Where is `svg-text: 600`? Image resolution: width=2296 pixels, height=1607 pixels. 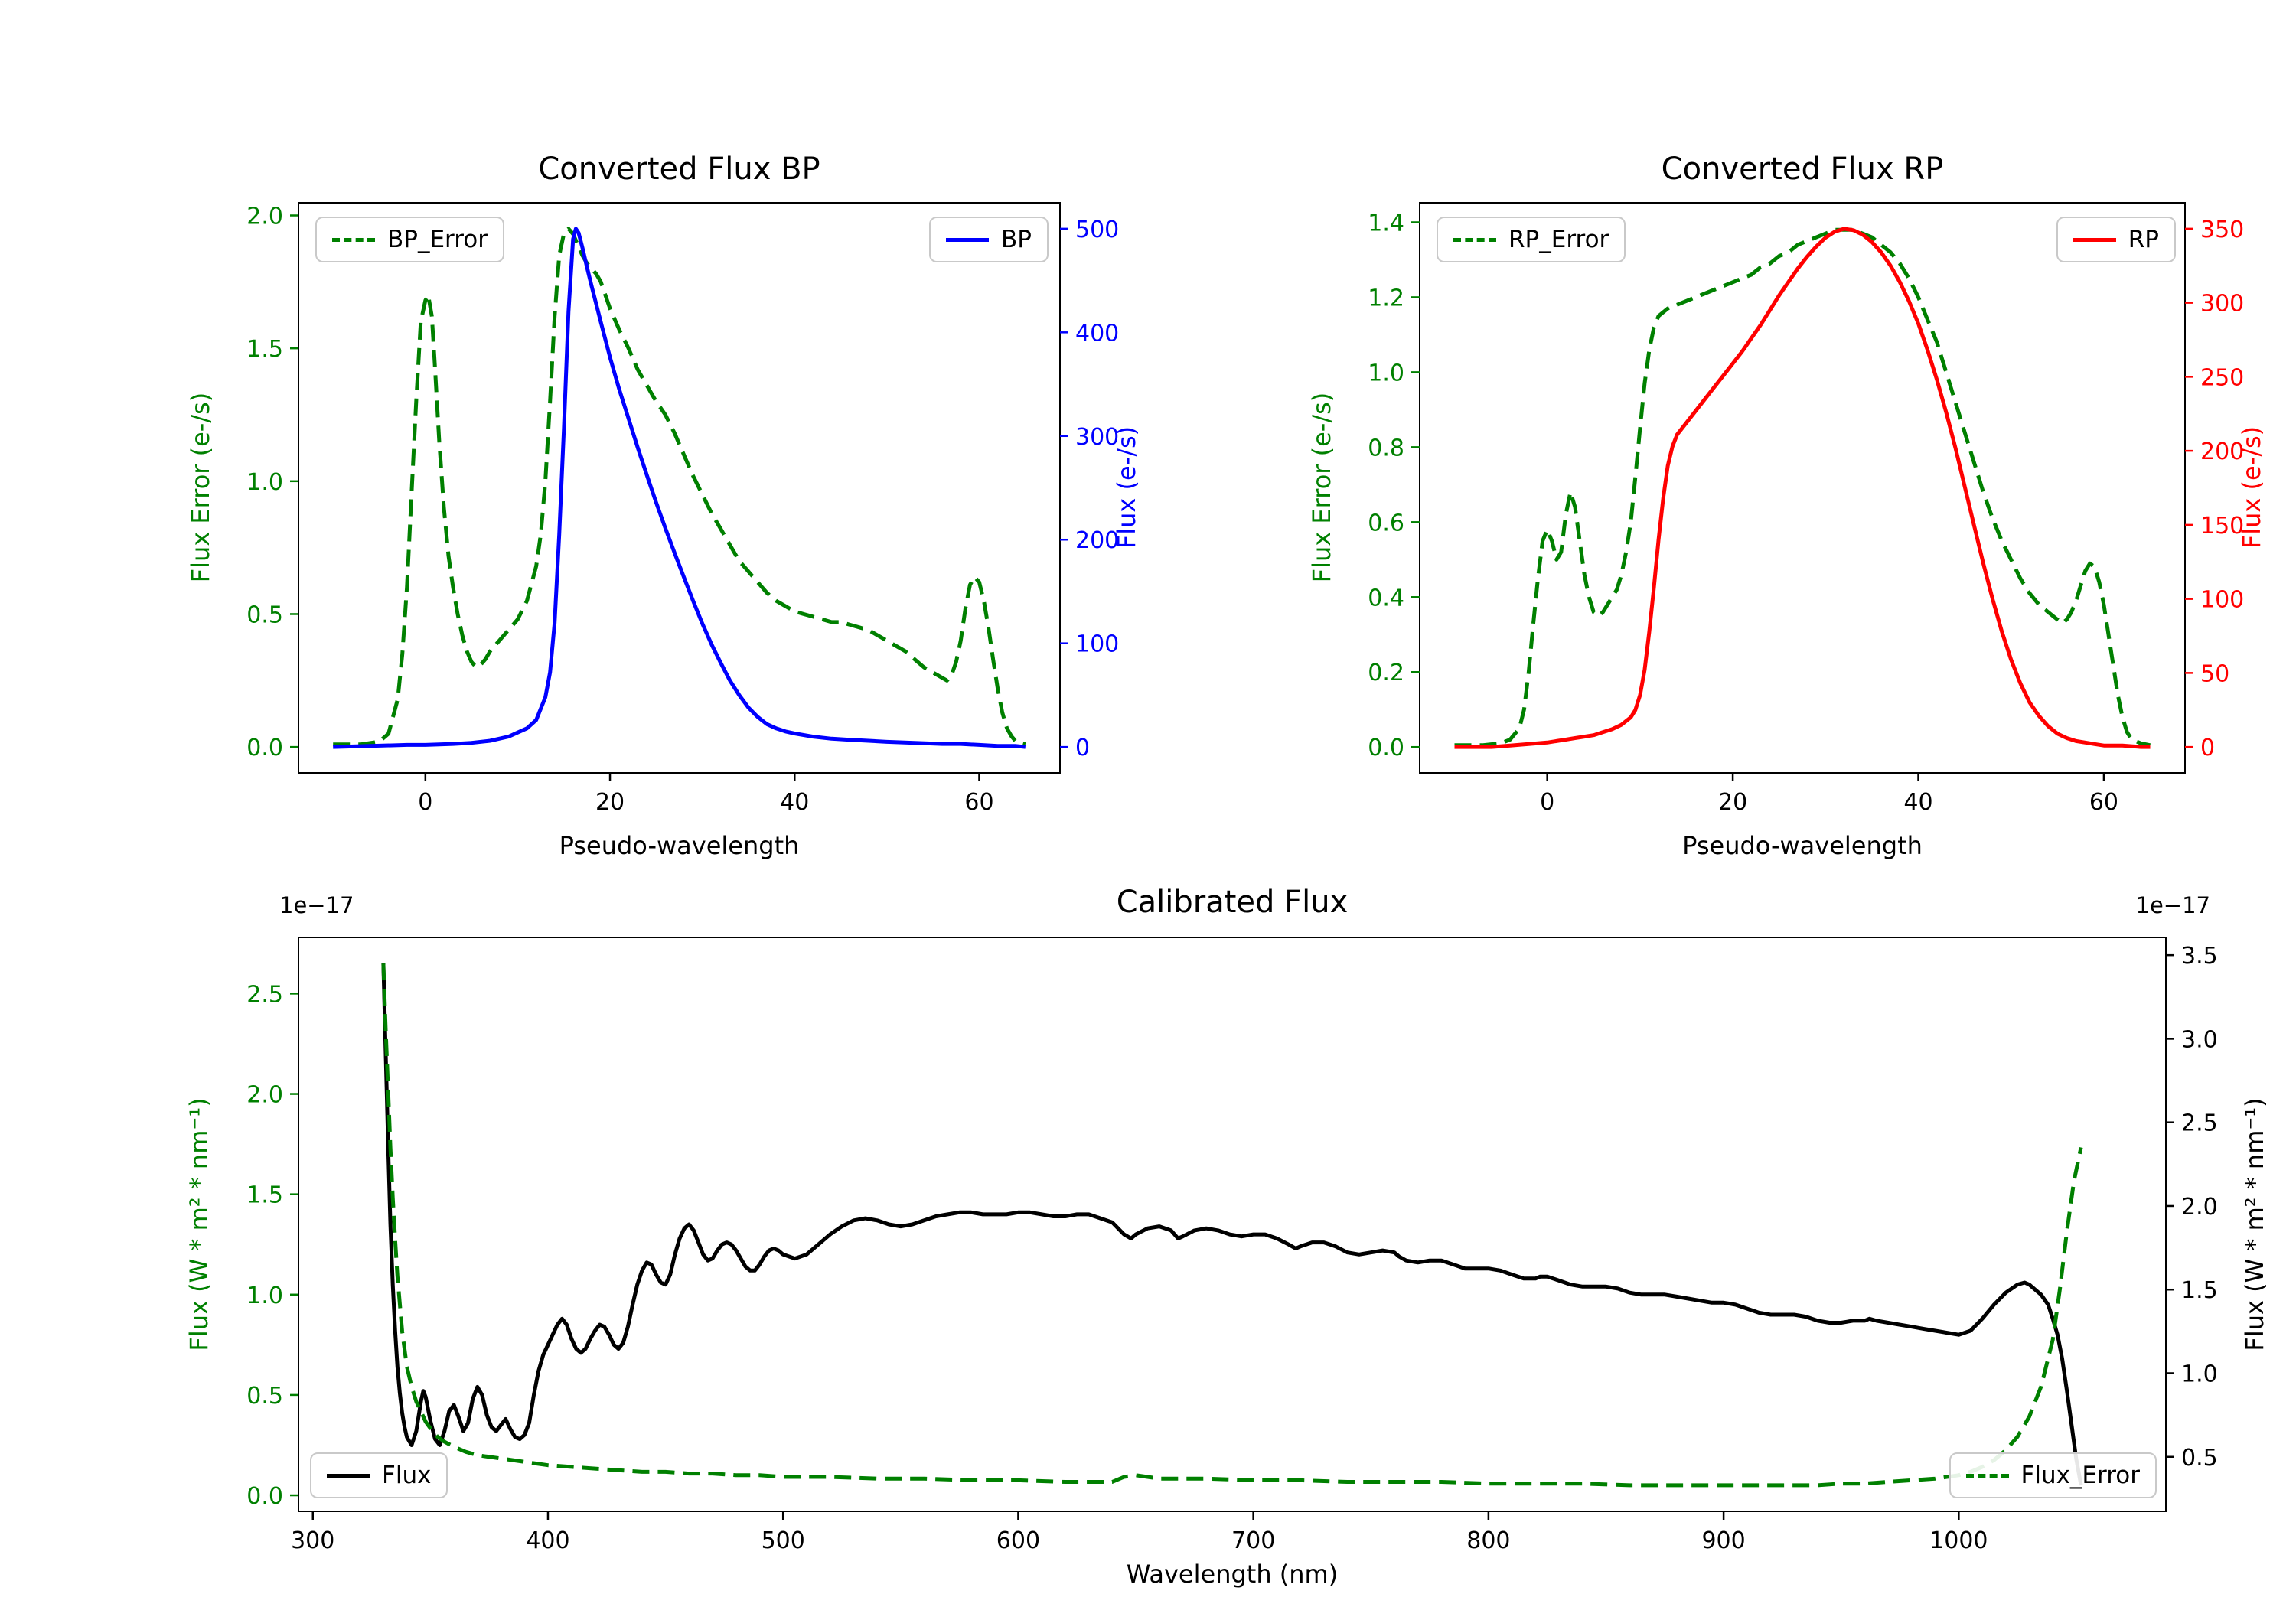 svg-text: 600 is located at coordinates (1018, 1540).